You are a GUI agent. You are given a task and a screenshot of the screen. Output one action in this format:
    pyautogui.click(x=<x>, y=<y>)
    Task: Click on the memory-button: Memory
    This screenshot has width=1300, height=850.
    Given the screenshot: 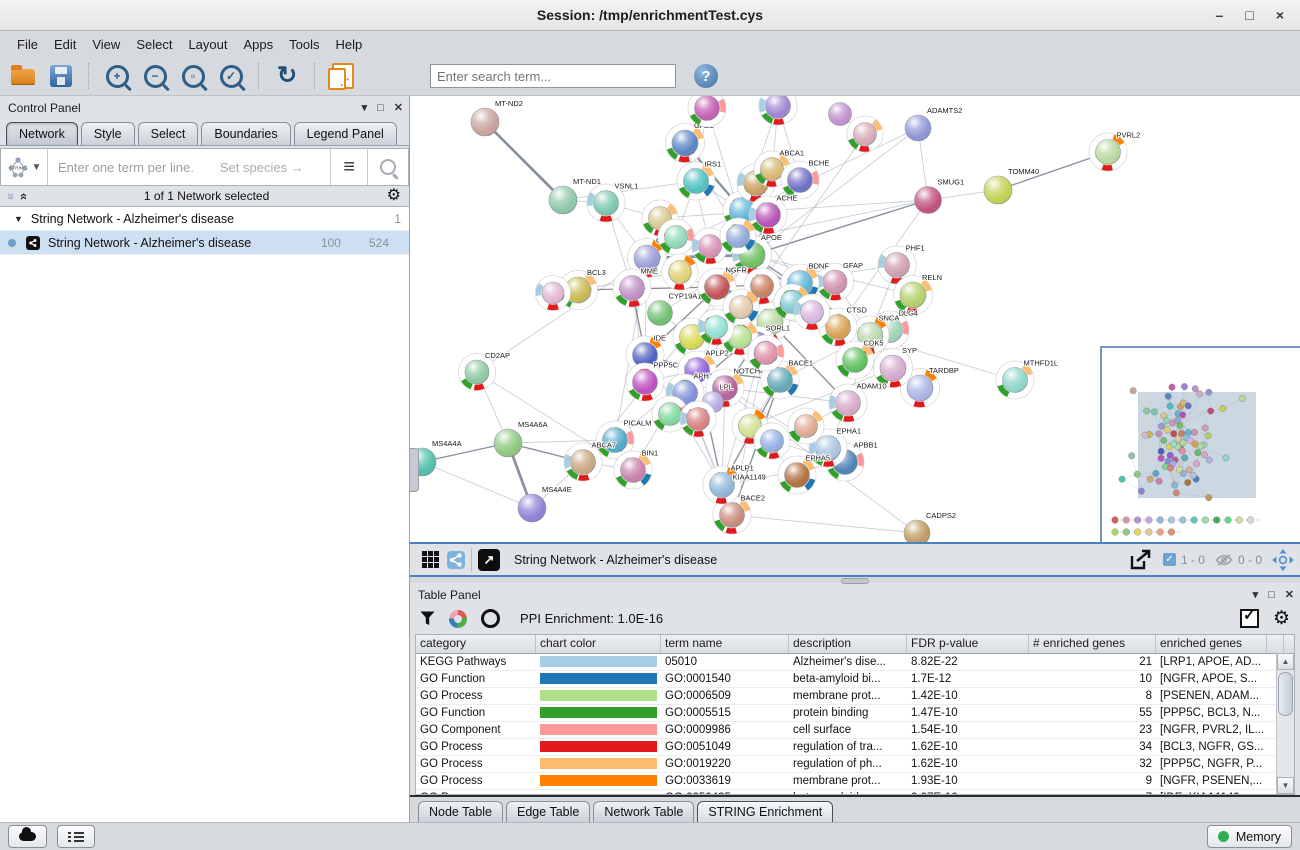 What is the action you would take?
    pyautogui.click(x=1249, y=836)
    